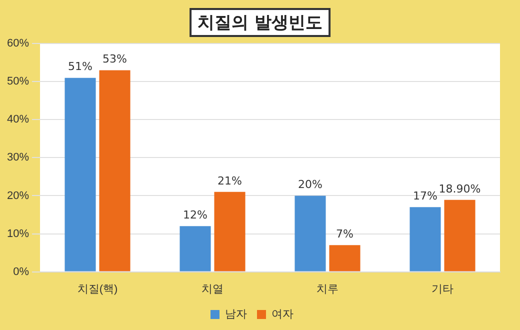  What do you see at coordinates (80, 67) in the screenshot?
I see `data-label: 51%` at bounding box center [80, 67].